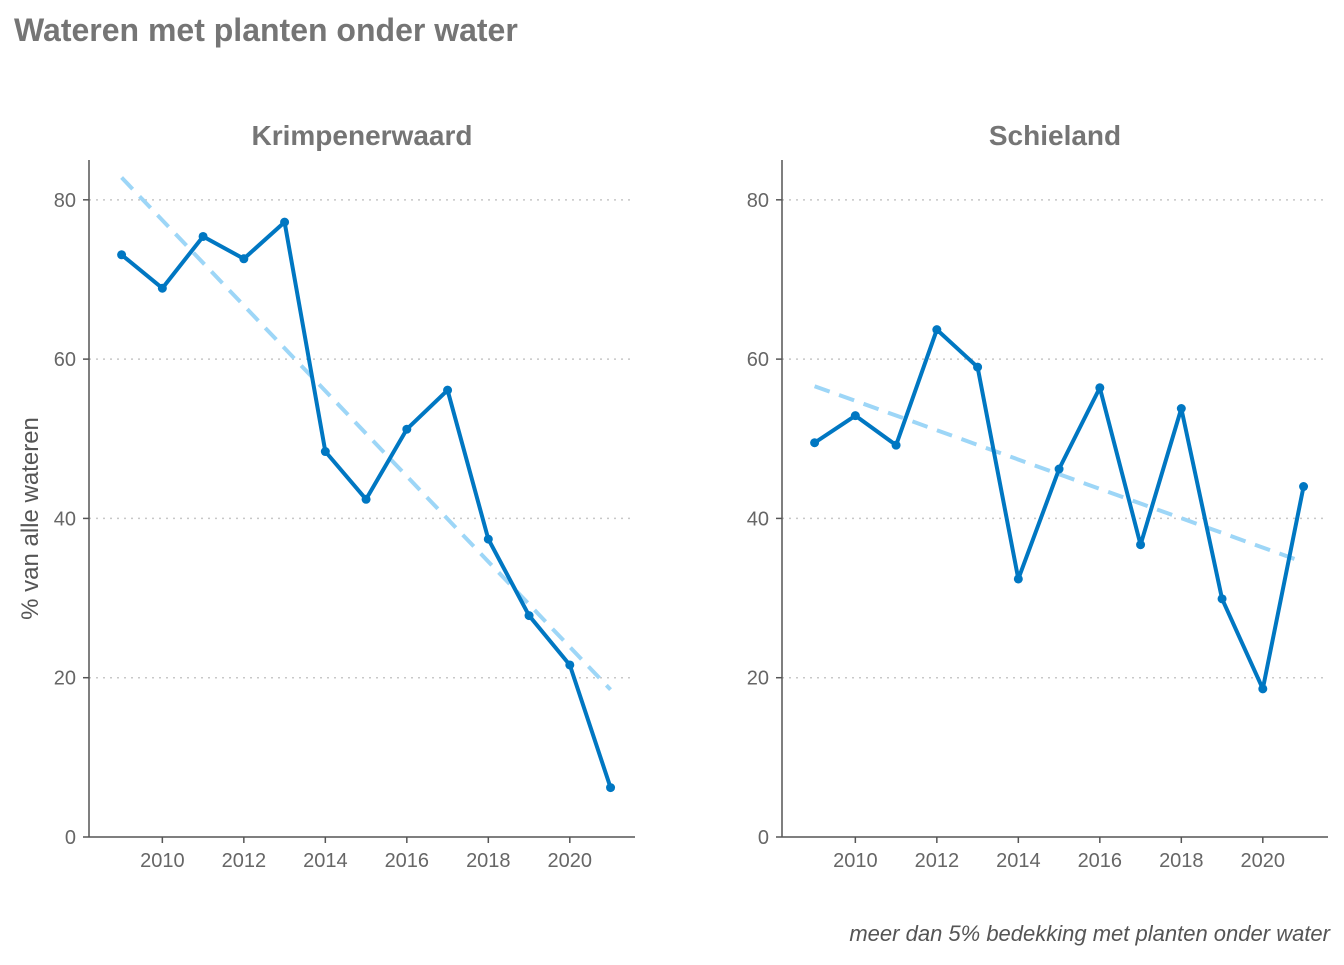 The width and height of the screenshot is (1344, 965). I want to click on series-line, so click(1059, 509).